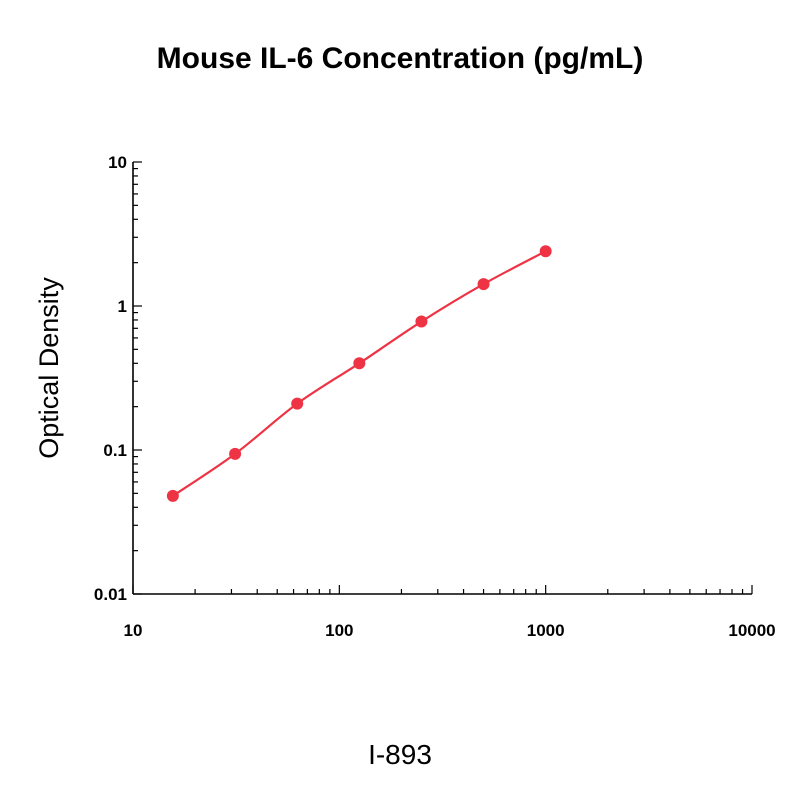 The image size is (800, 800). What do you see at coordinates (751, 630) in the screenshot?
I see `x-tick-label: 10000` at bounding box center [751, 630].